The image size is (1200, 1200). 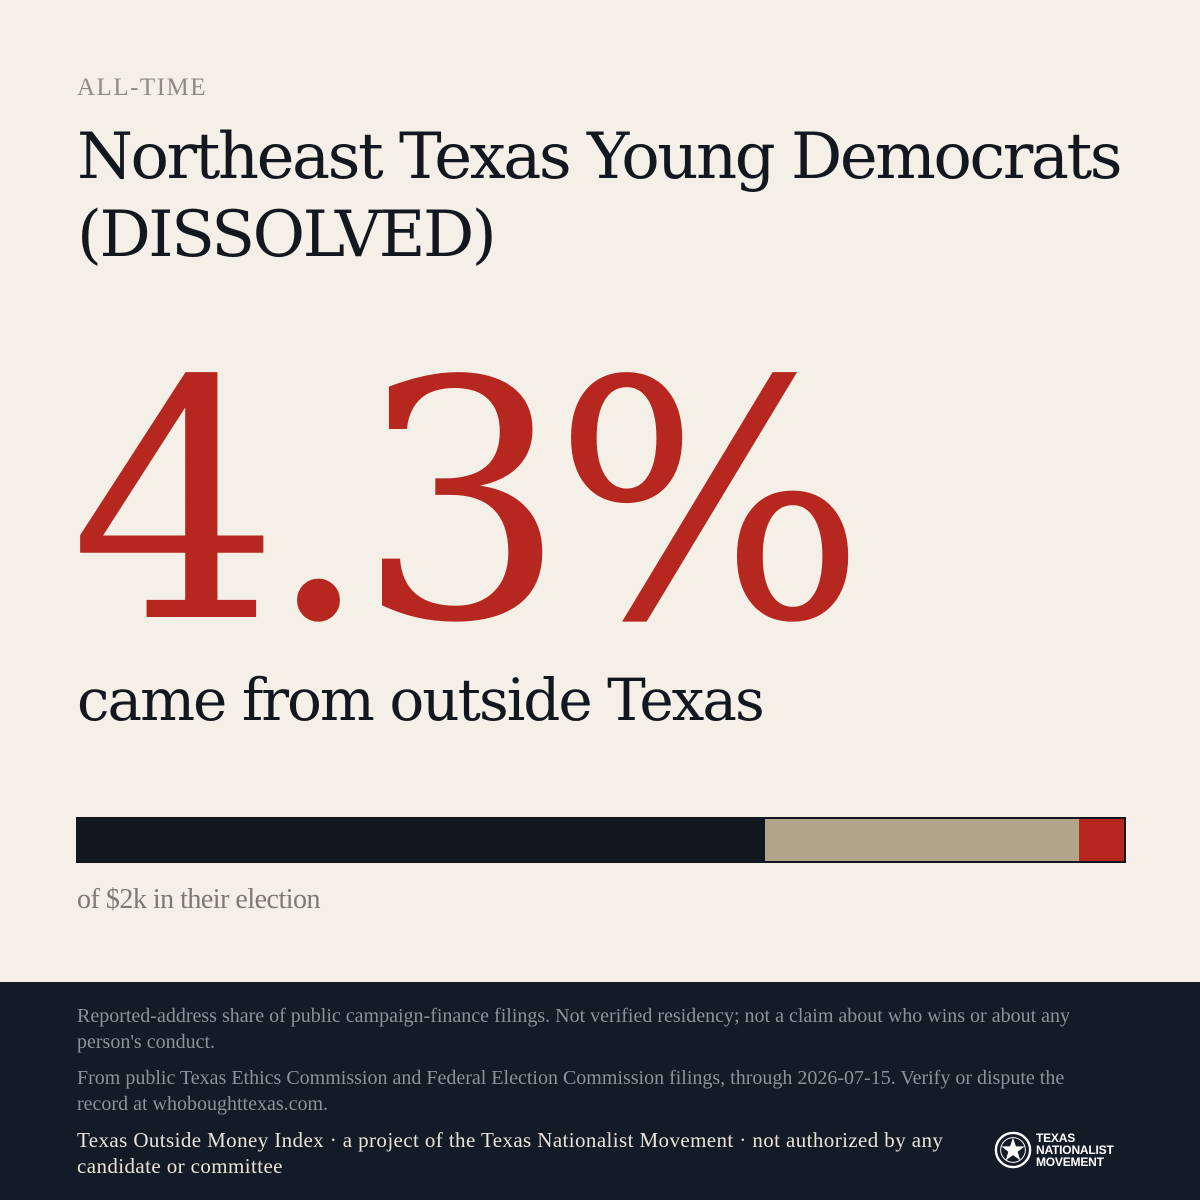 I want to click on logo-line-1: TEXAS, so click(x=1056, y=1138).